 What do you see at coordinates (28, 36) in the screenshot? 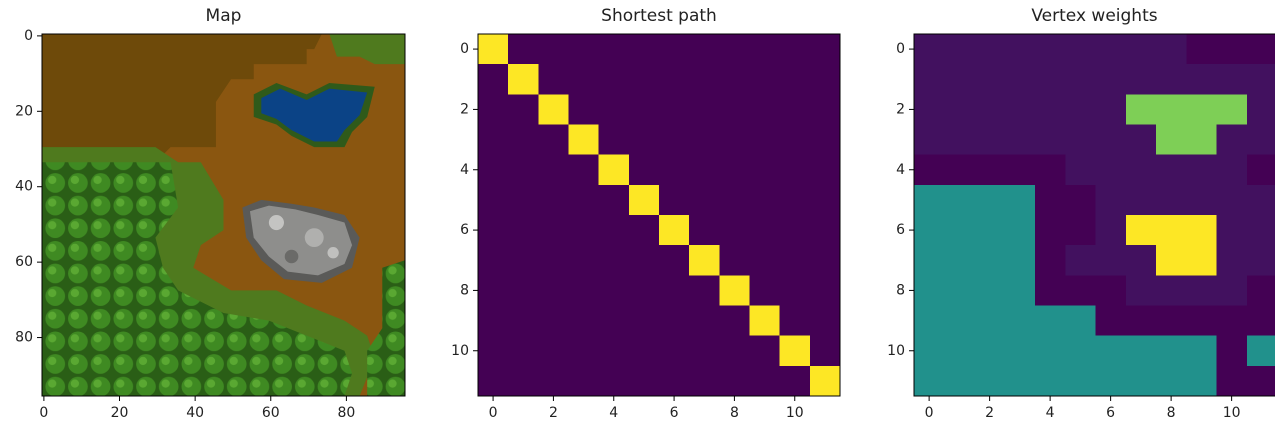
I see `y-tick-label: 0` at bounding box center [28, 36].